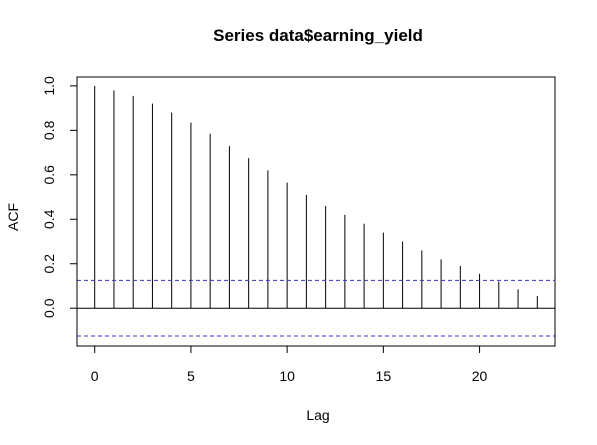  What do you see at coordinates (59, 197) in the screenshot?
I see `y-axis: 0.0 0.2 0.4 0.6 0.8 1.0` at bounding box center [59, 197].